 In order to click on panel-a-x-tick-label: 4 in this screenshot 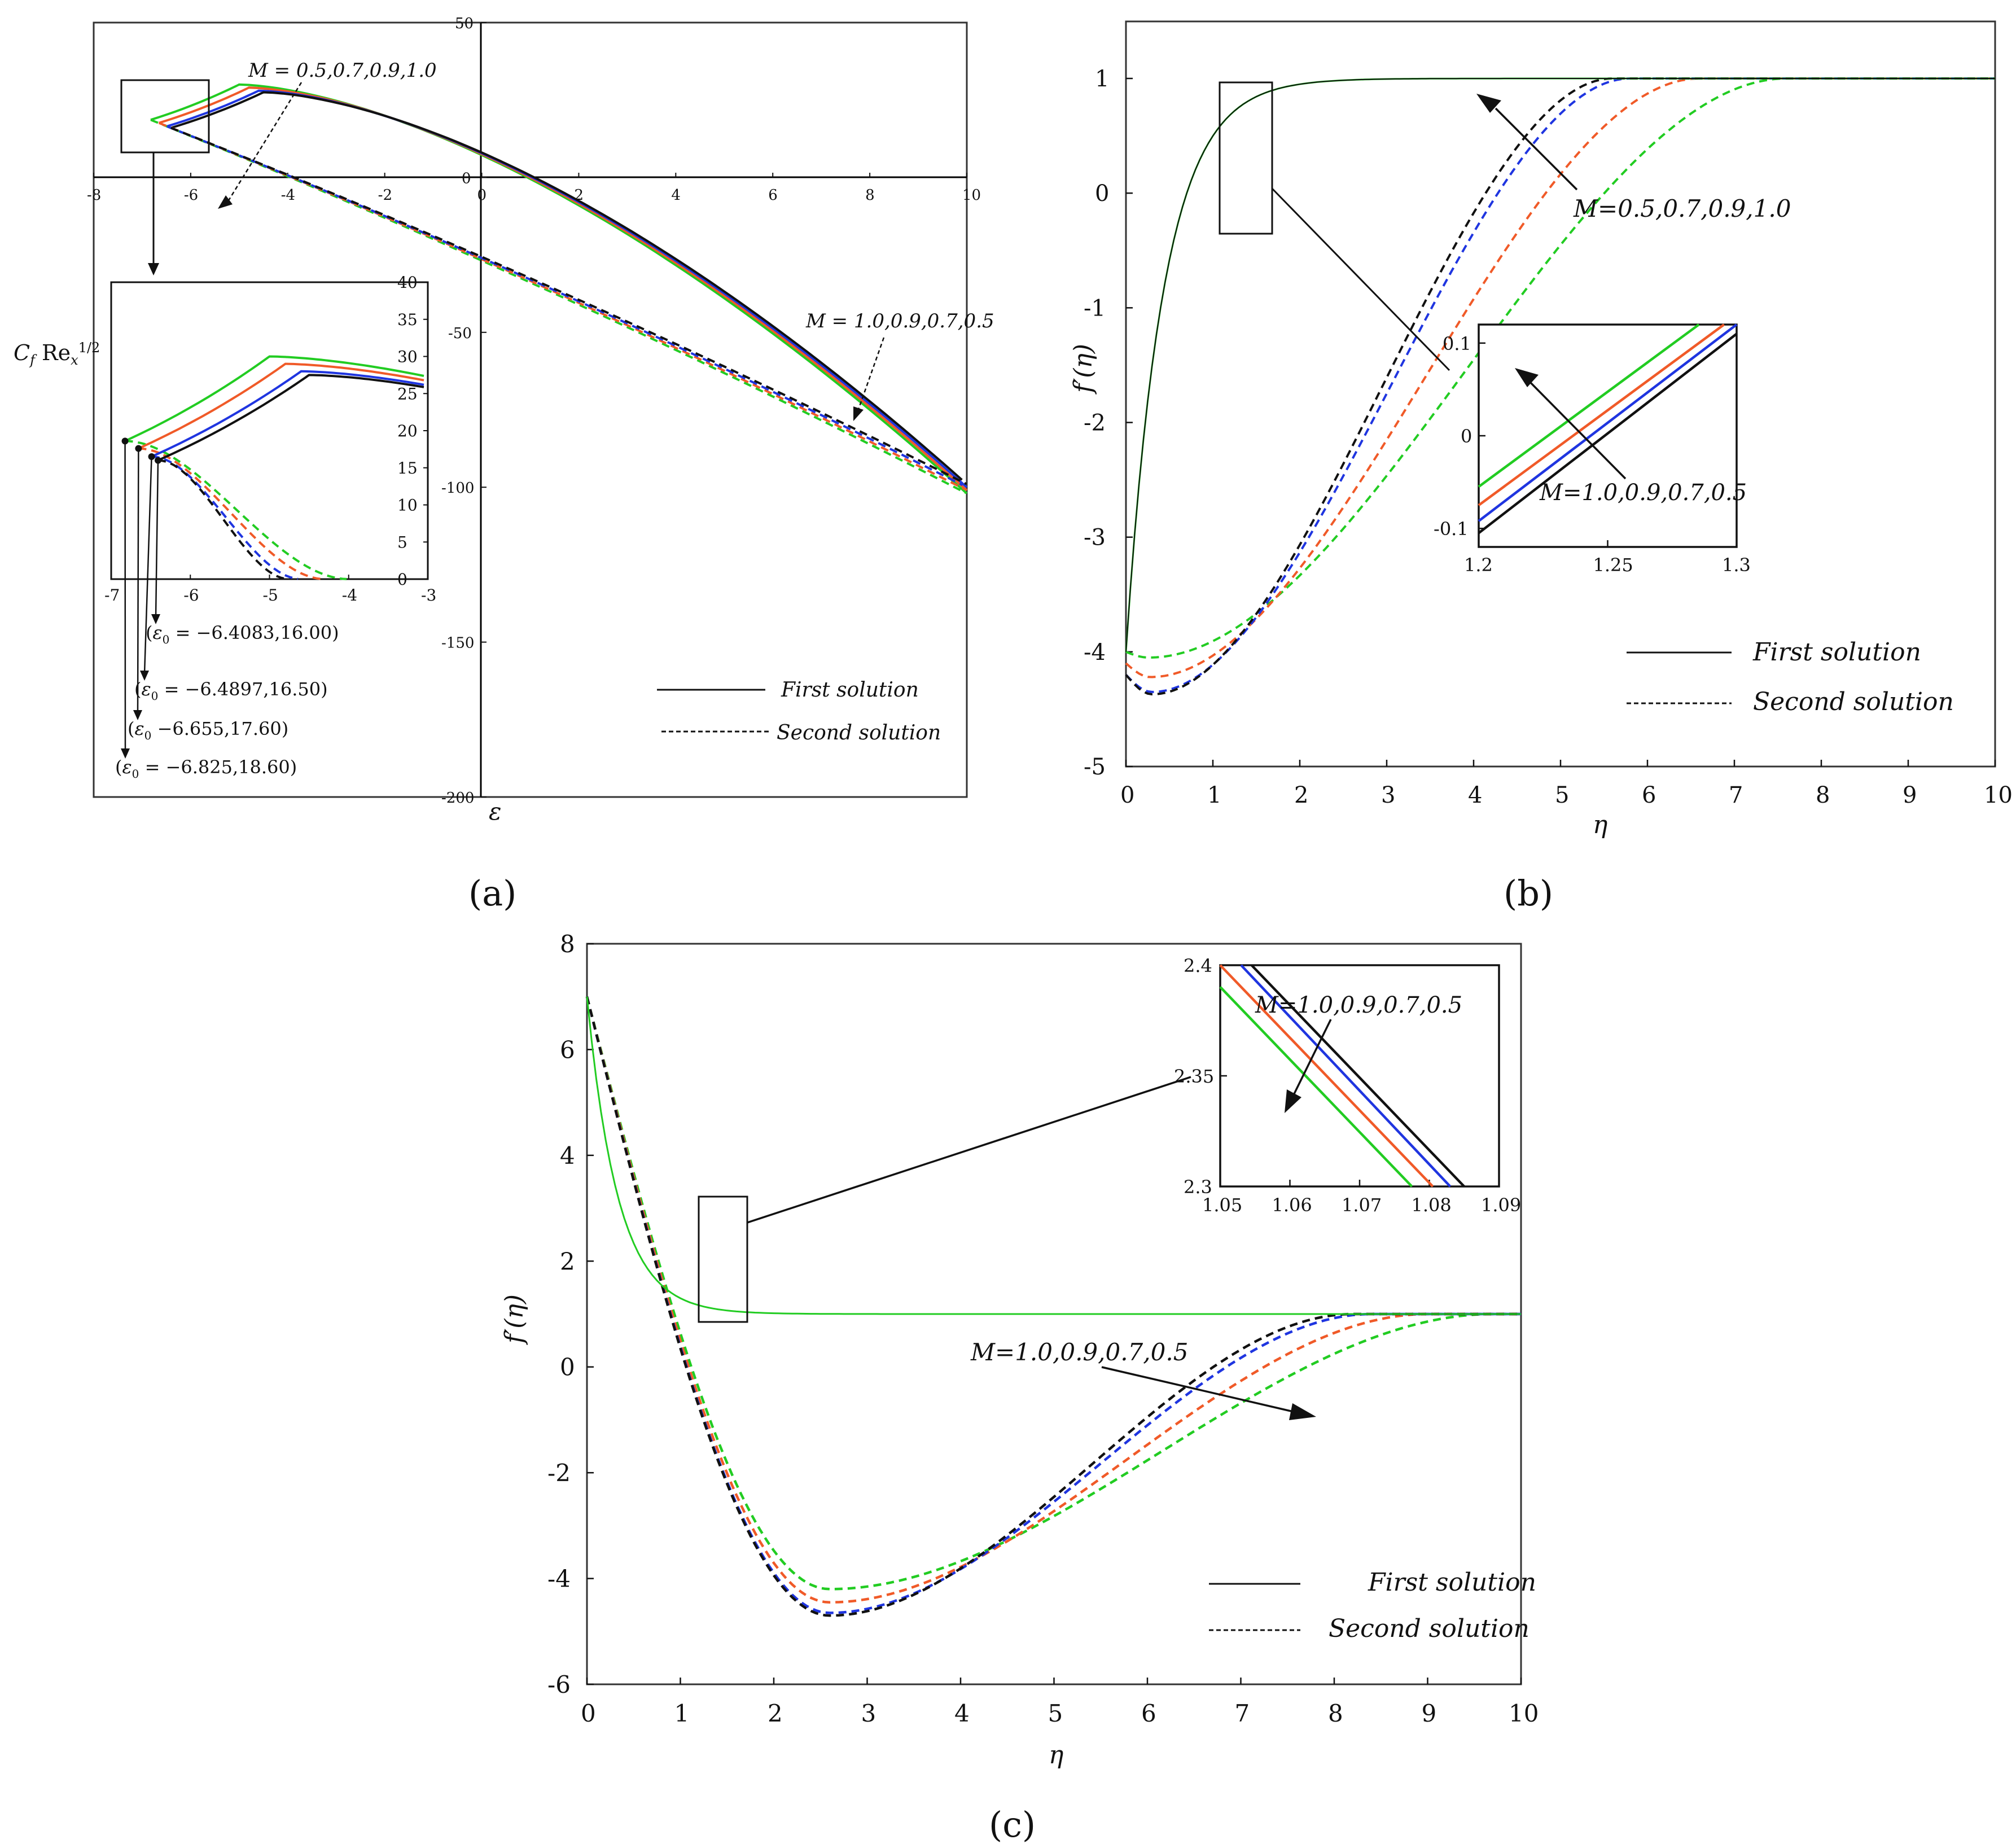, I will do `click(676, 195)`.